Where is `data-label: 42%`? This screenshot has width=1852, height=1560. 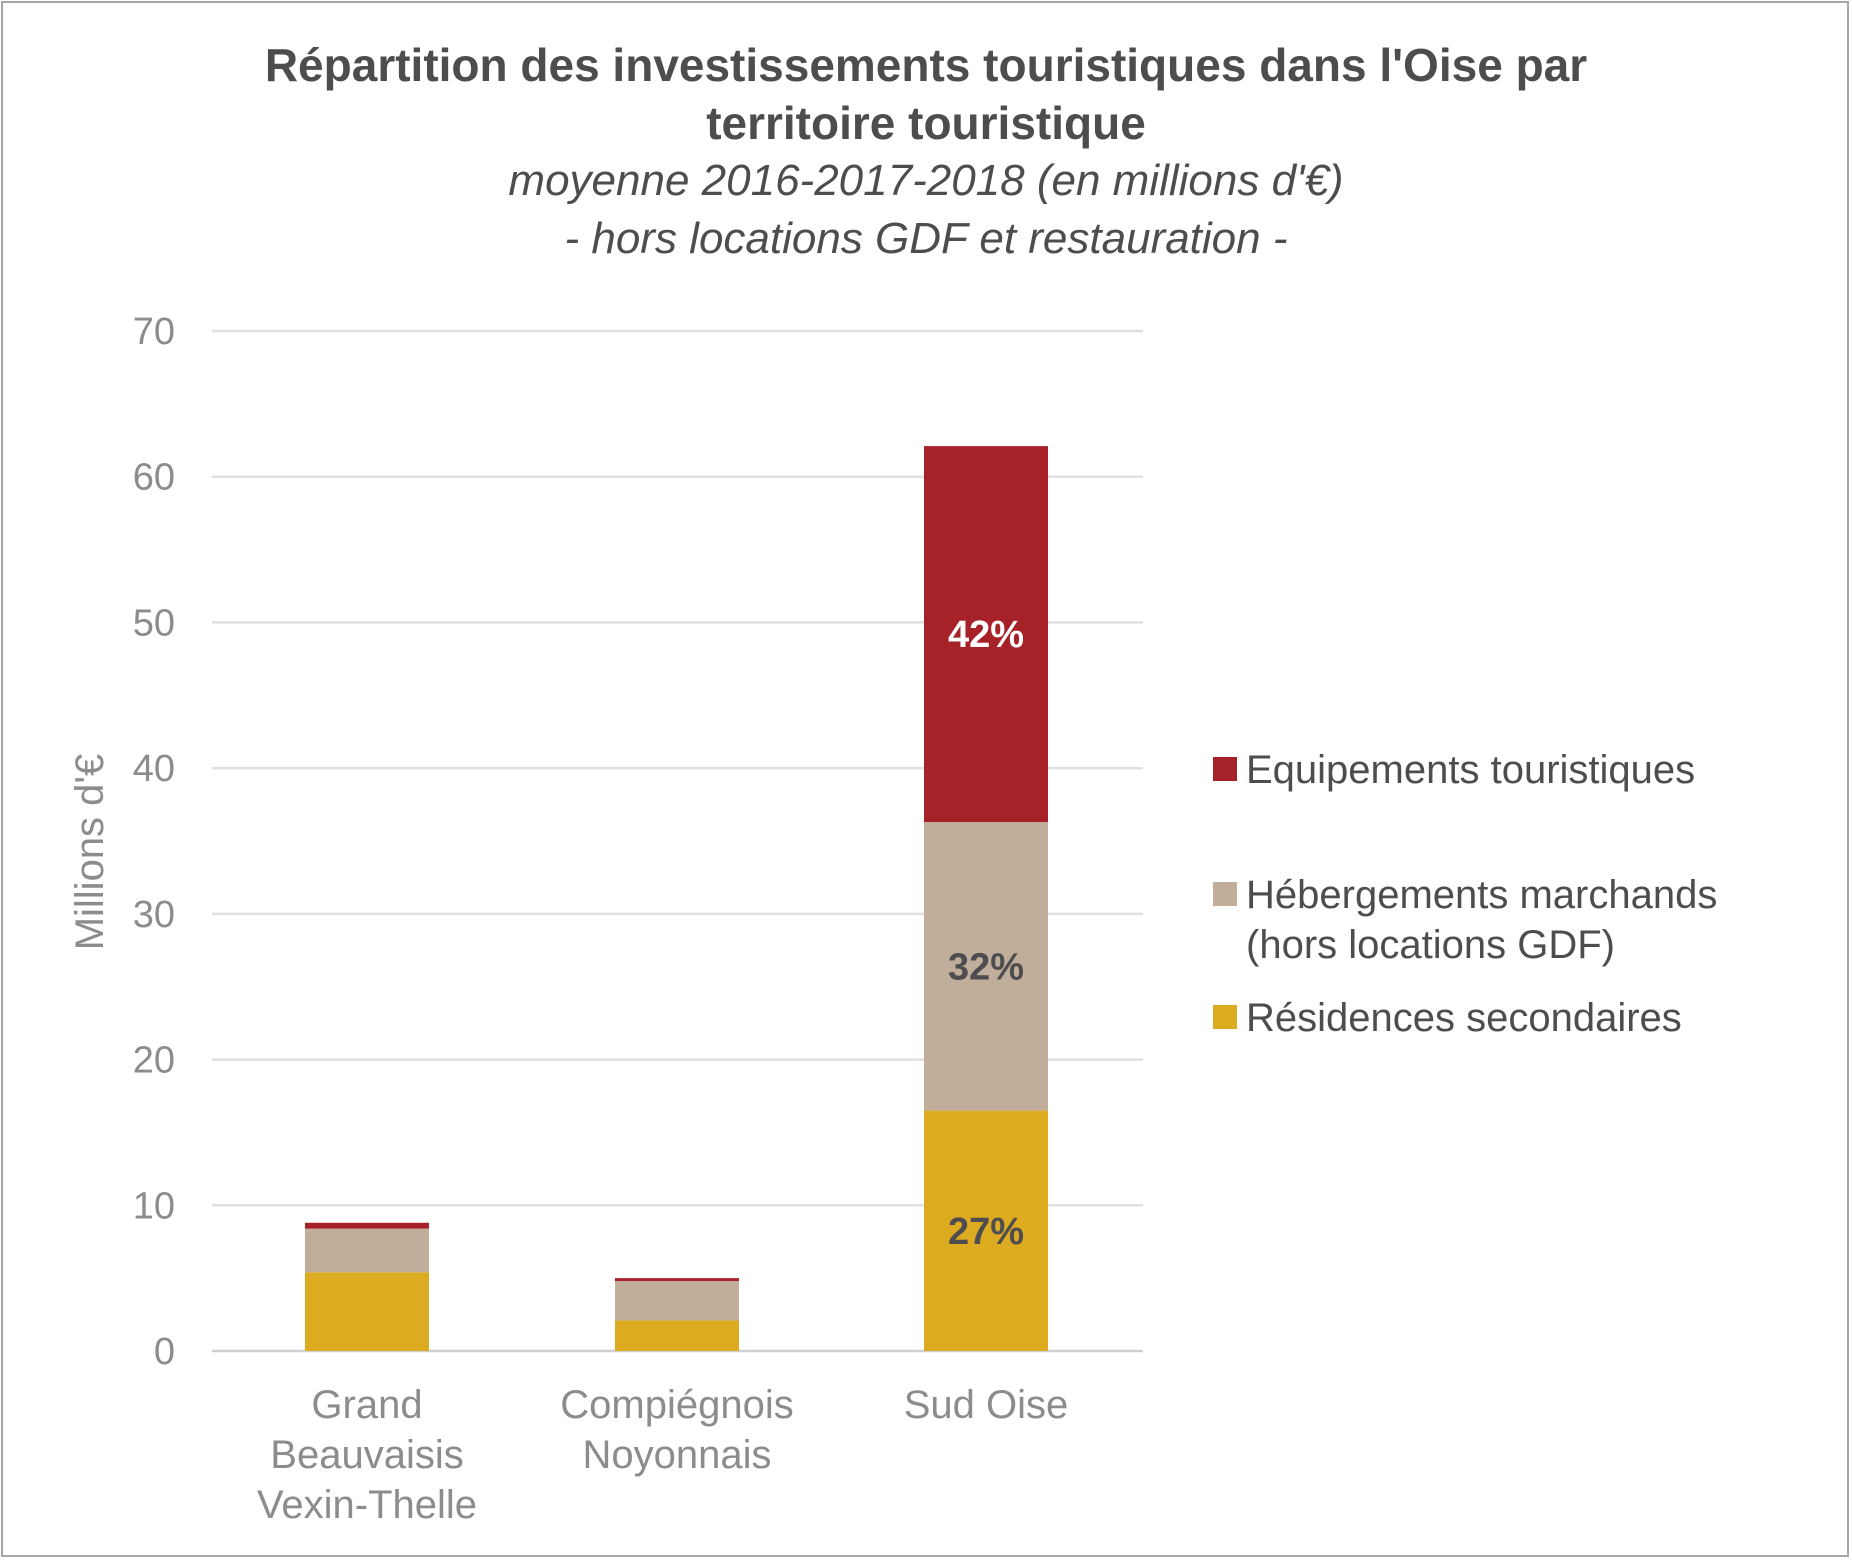
data-label: 42% is located at coordinates (986, 635).